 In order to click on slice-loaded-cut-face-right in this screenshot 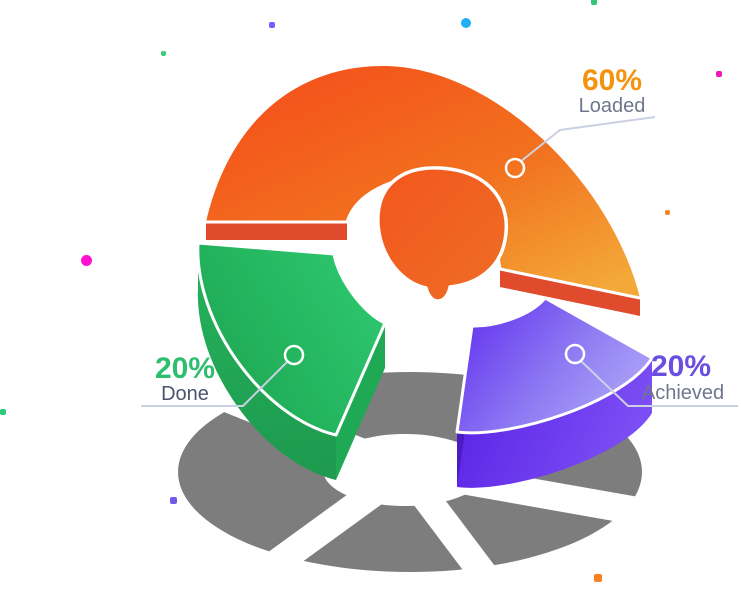, I will do `click(570, 292)`.